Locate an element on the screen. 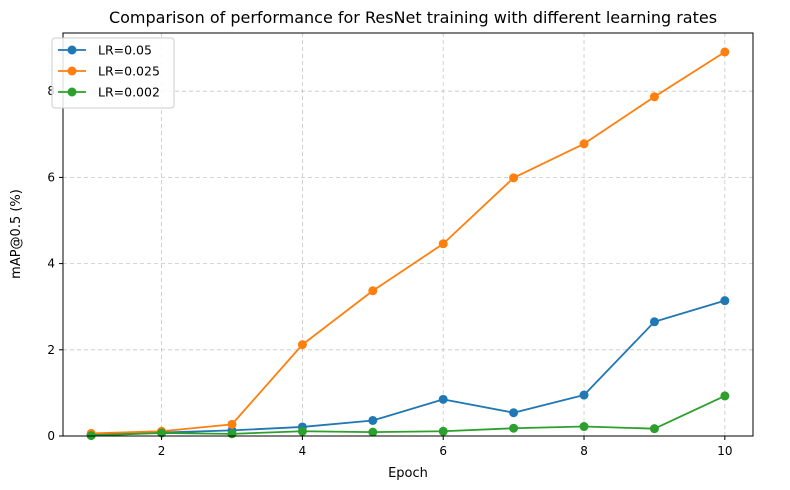 Image resolution: width=790 pixels, height=490 pixels. legend-label: LR=0.002 is located at coordinates (129, 92).